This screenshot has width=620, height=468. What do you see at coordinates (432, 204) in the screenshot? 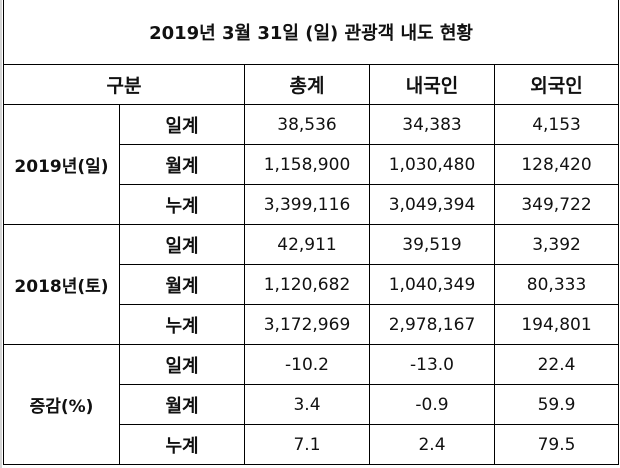
I see `domestic-cell: 3,049,394` at bounding box center [432, 204].